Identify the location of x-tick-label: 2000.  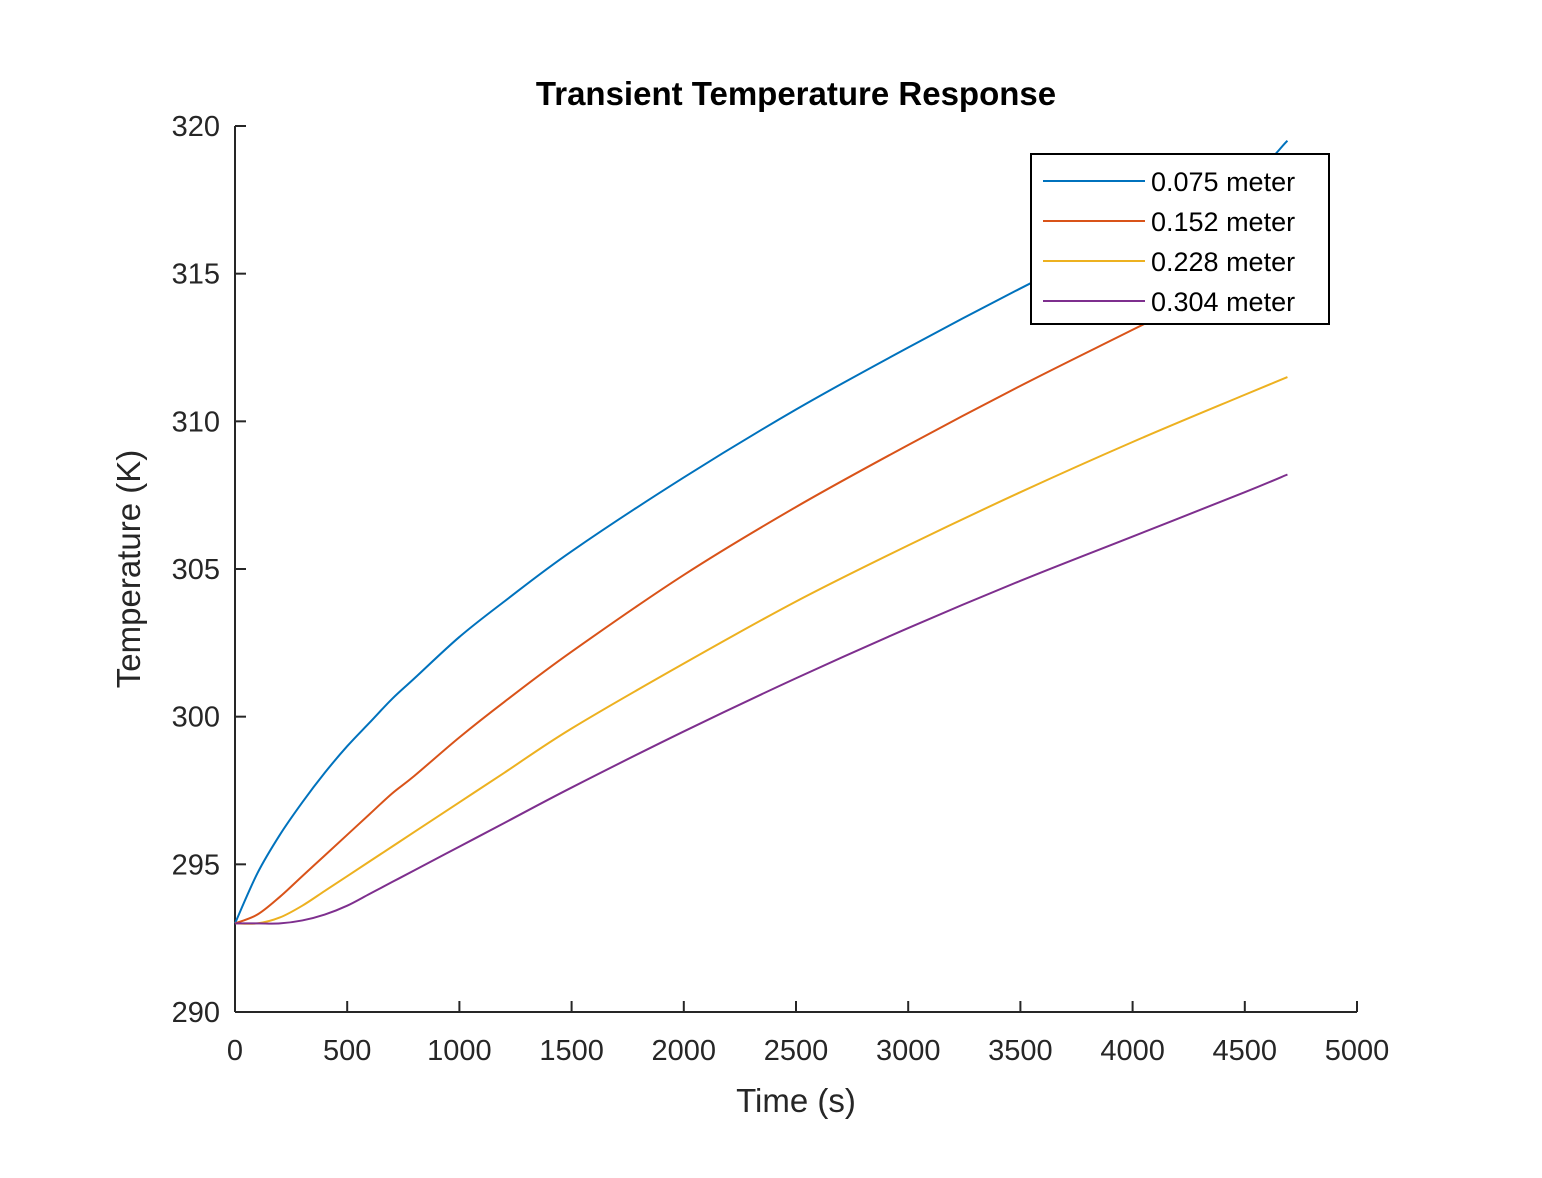
(684, 1051).